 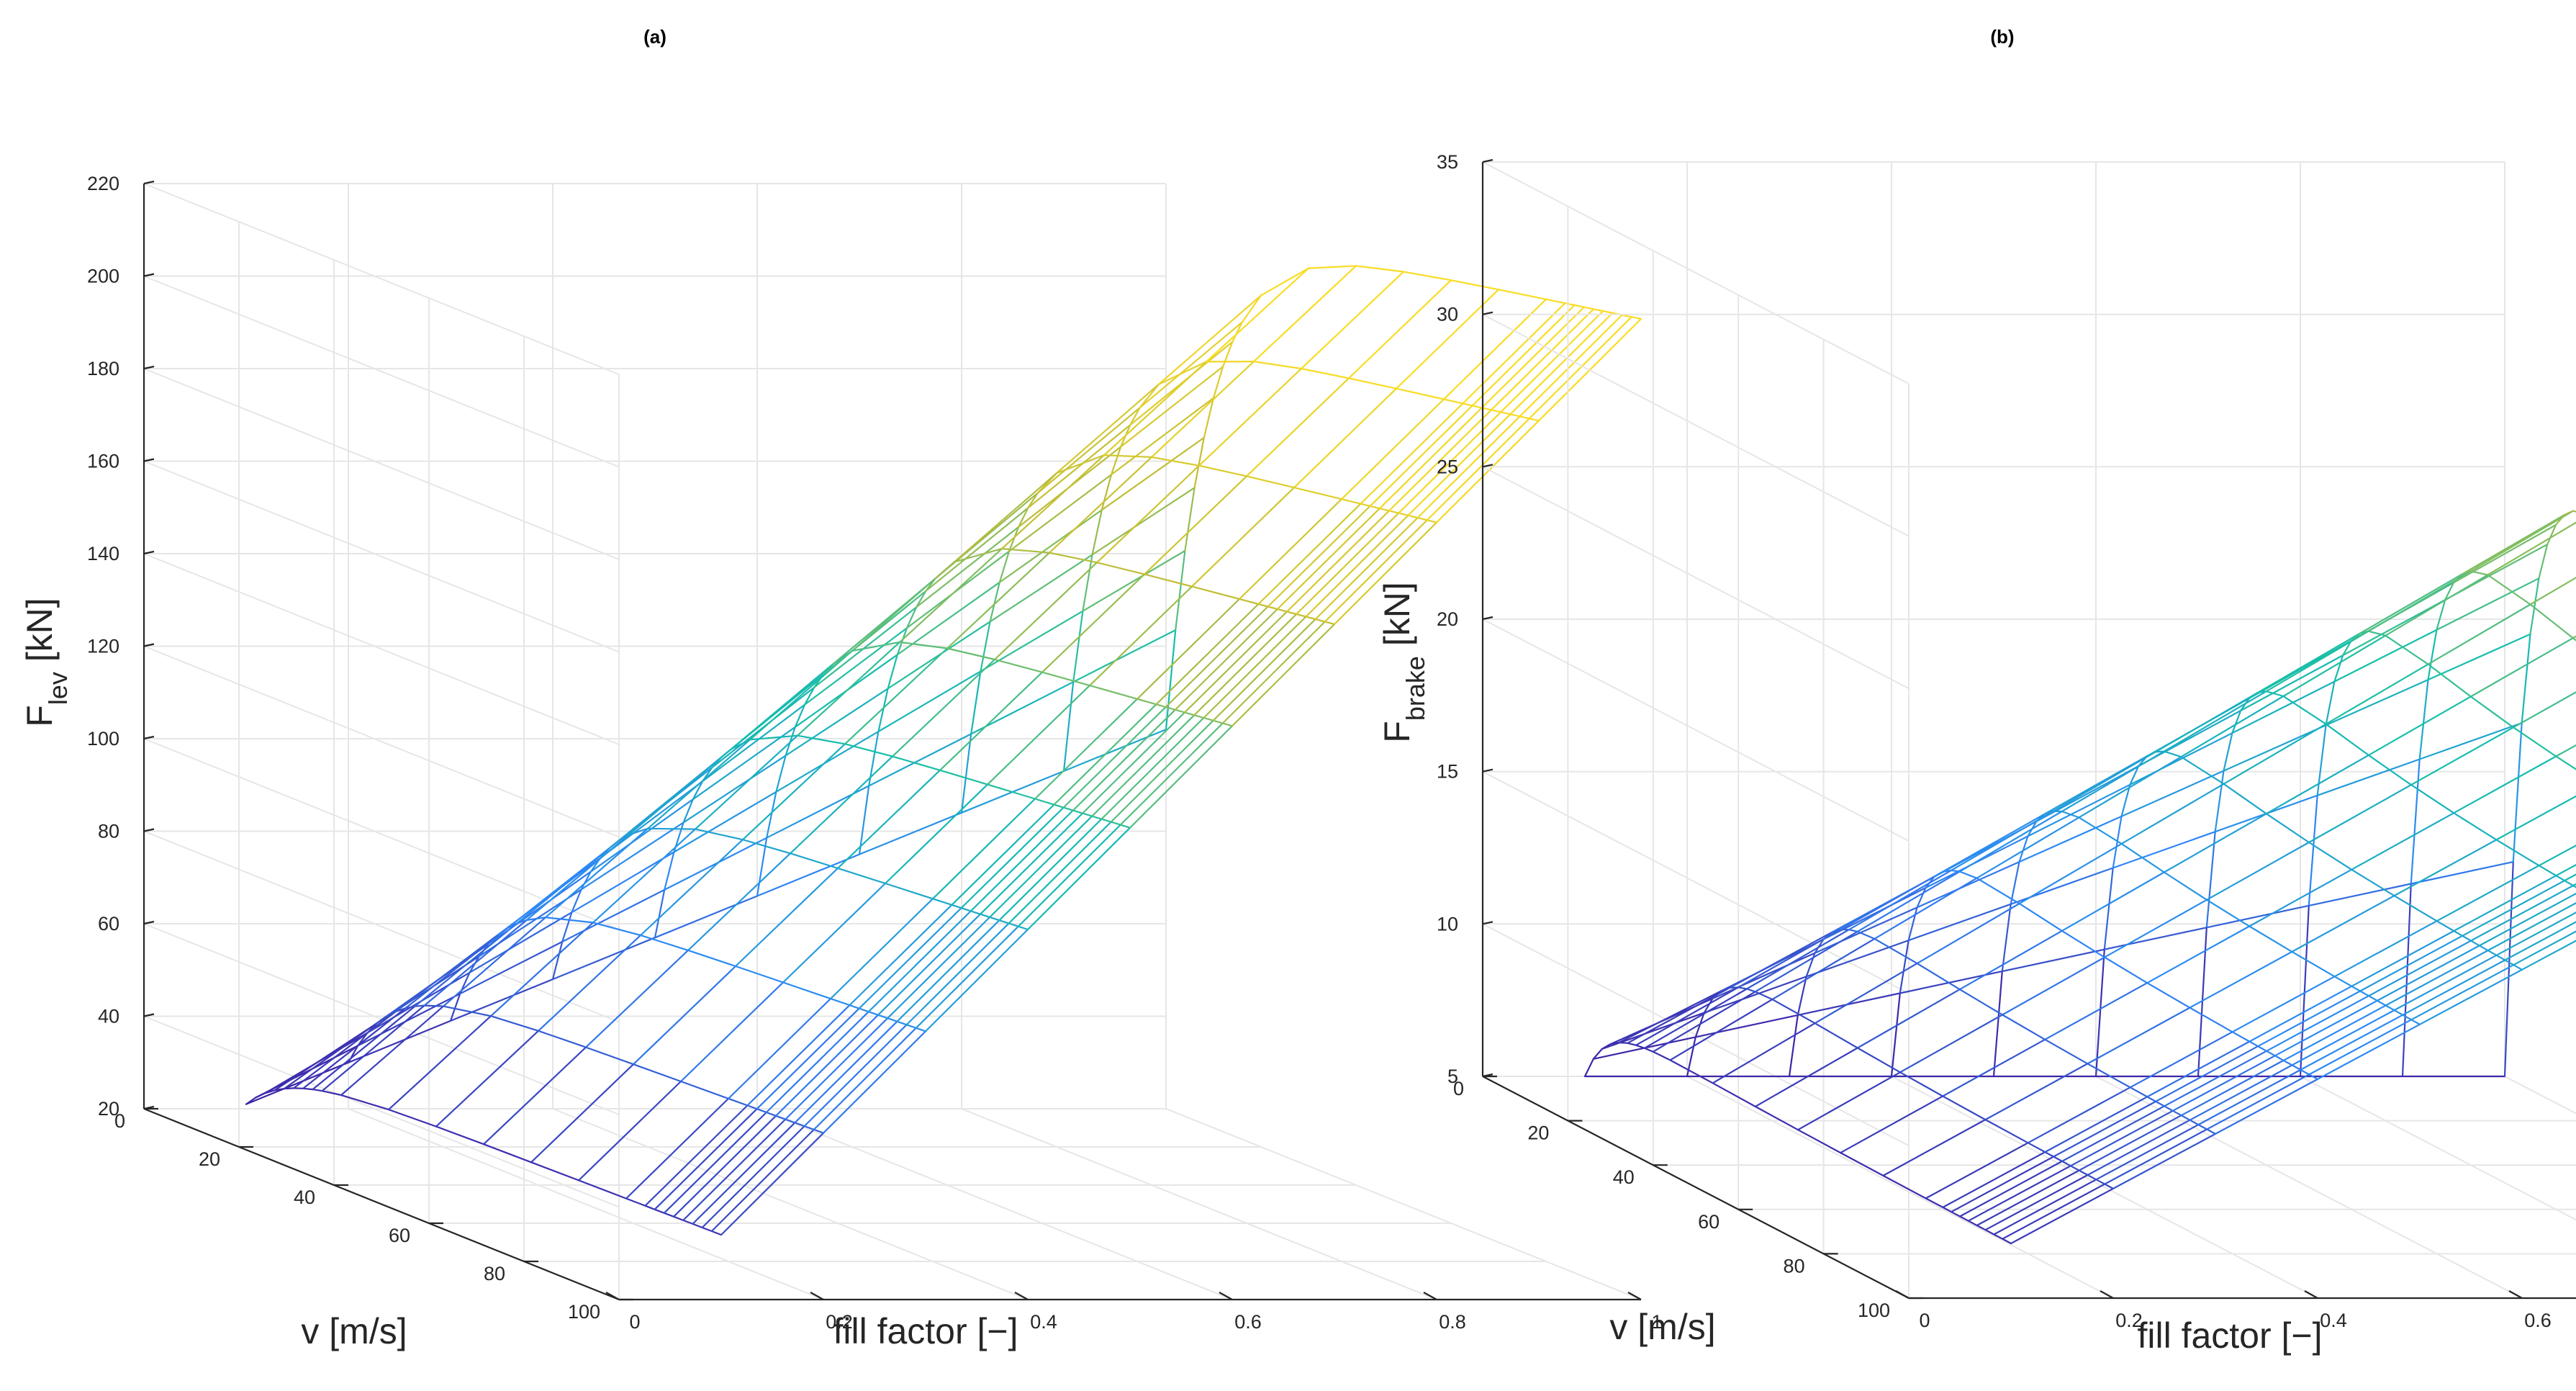 What do you see at coordinates (926, 1331) in the screenshot?
I see `panel-a-x-axis-label: fill factor [−]` at bounding box center [926, 1331].